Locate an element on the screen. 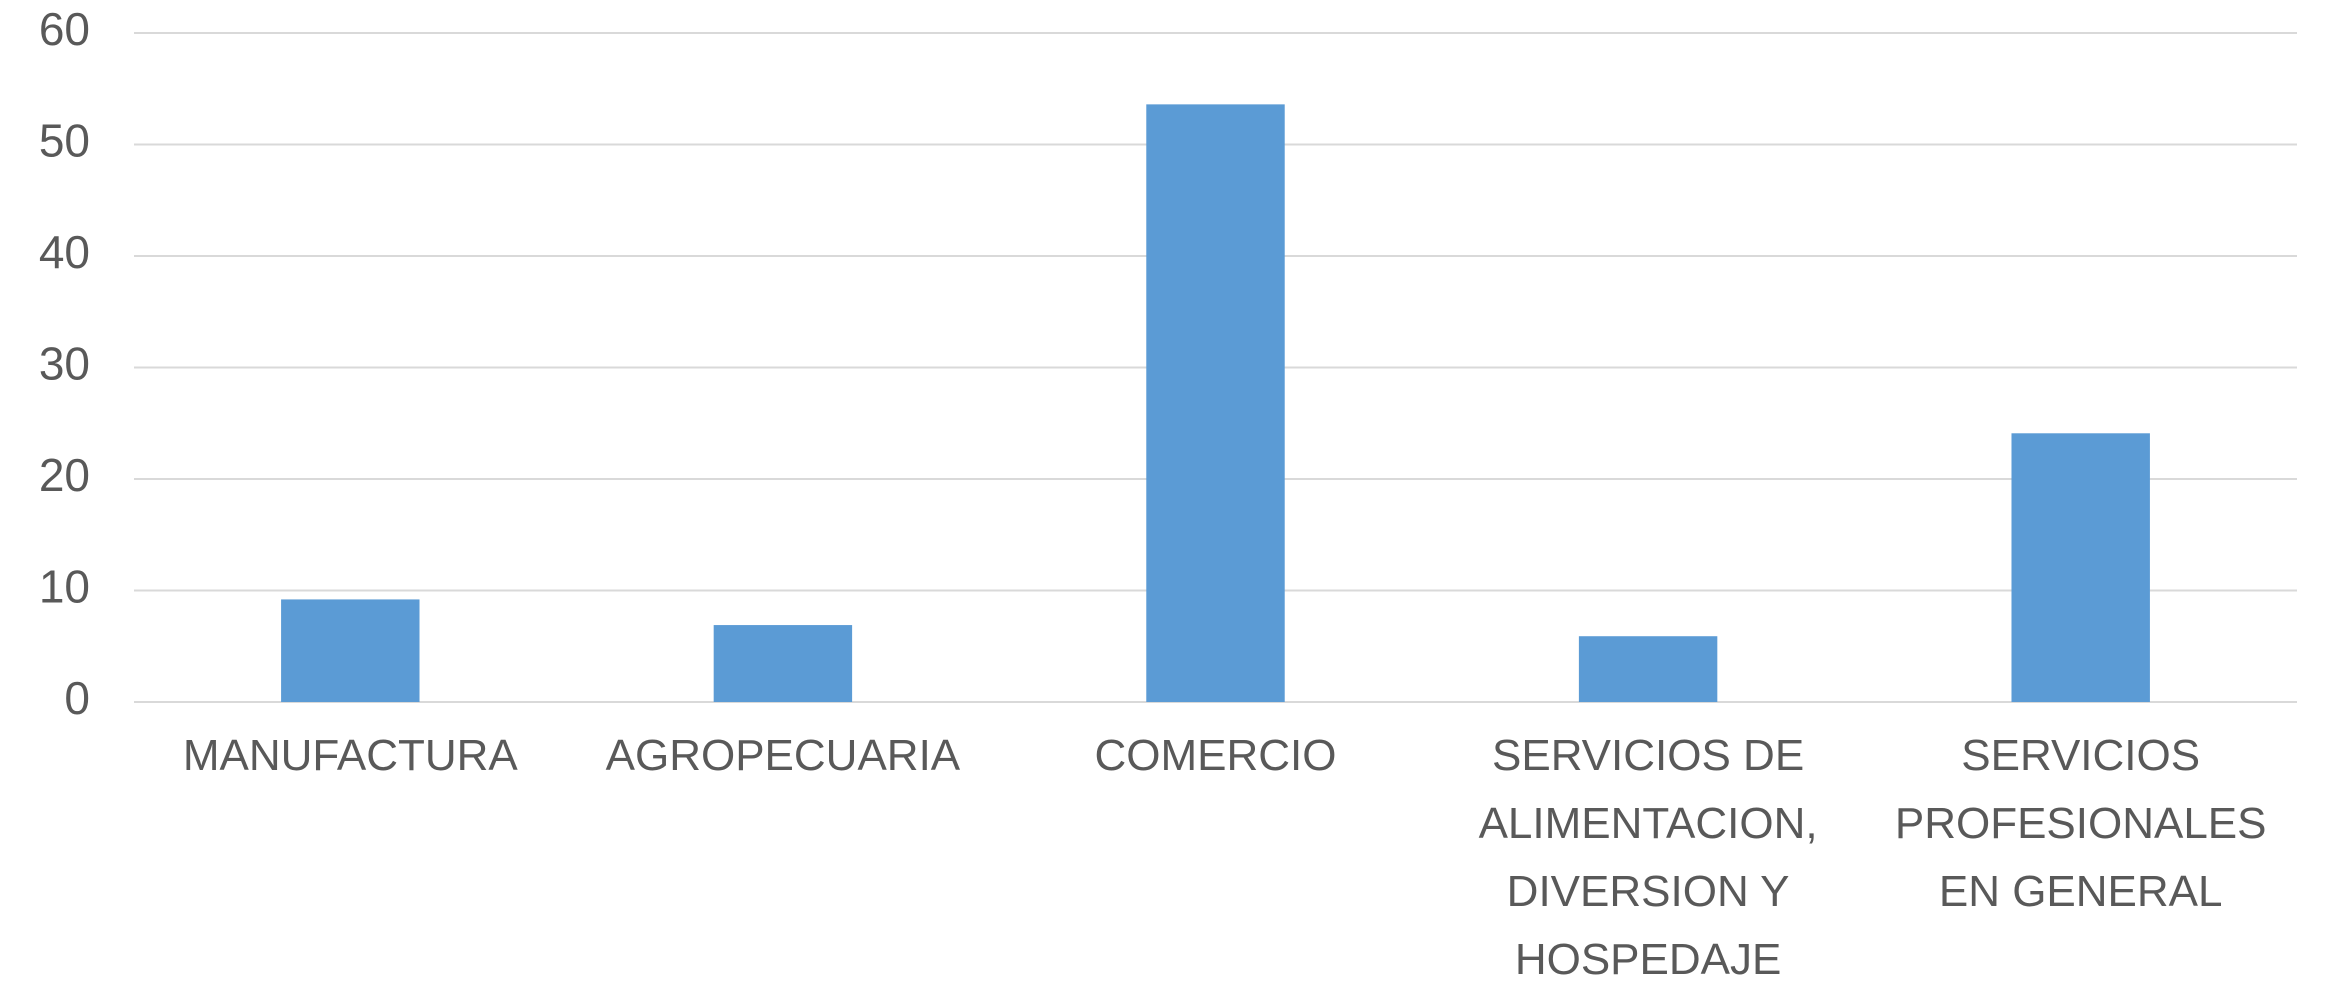  y-tick-label: 60 is located at coordinates (64, 29).